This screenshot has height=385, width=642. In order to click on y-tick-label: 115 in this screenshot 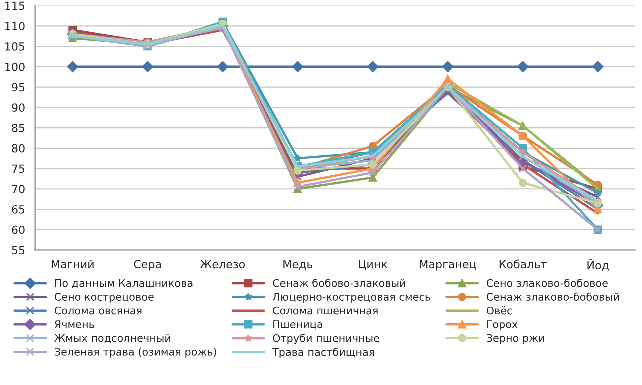, I will do `click(15, 6)`.